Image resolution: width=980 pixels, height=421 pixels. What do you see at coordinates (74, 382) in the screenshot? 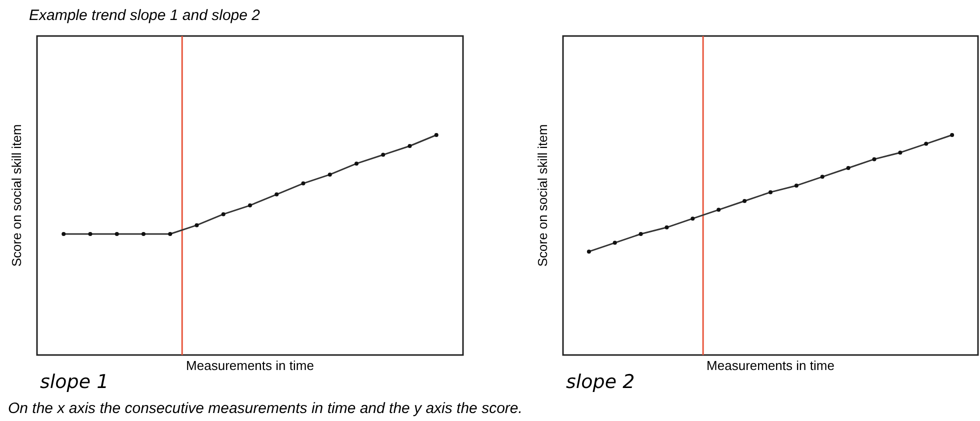
I see `text: slope 1` at bounding box center [74, 382].